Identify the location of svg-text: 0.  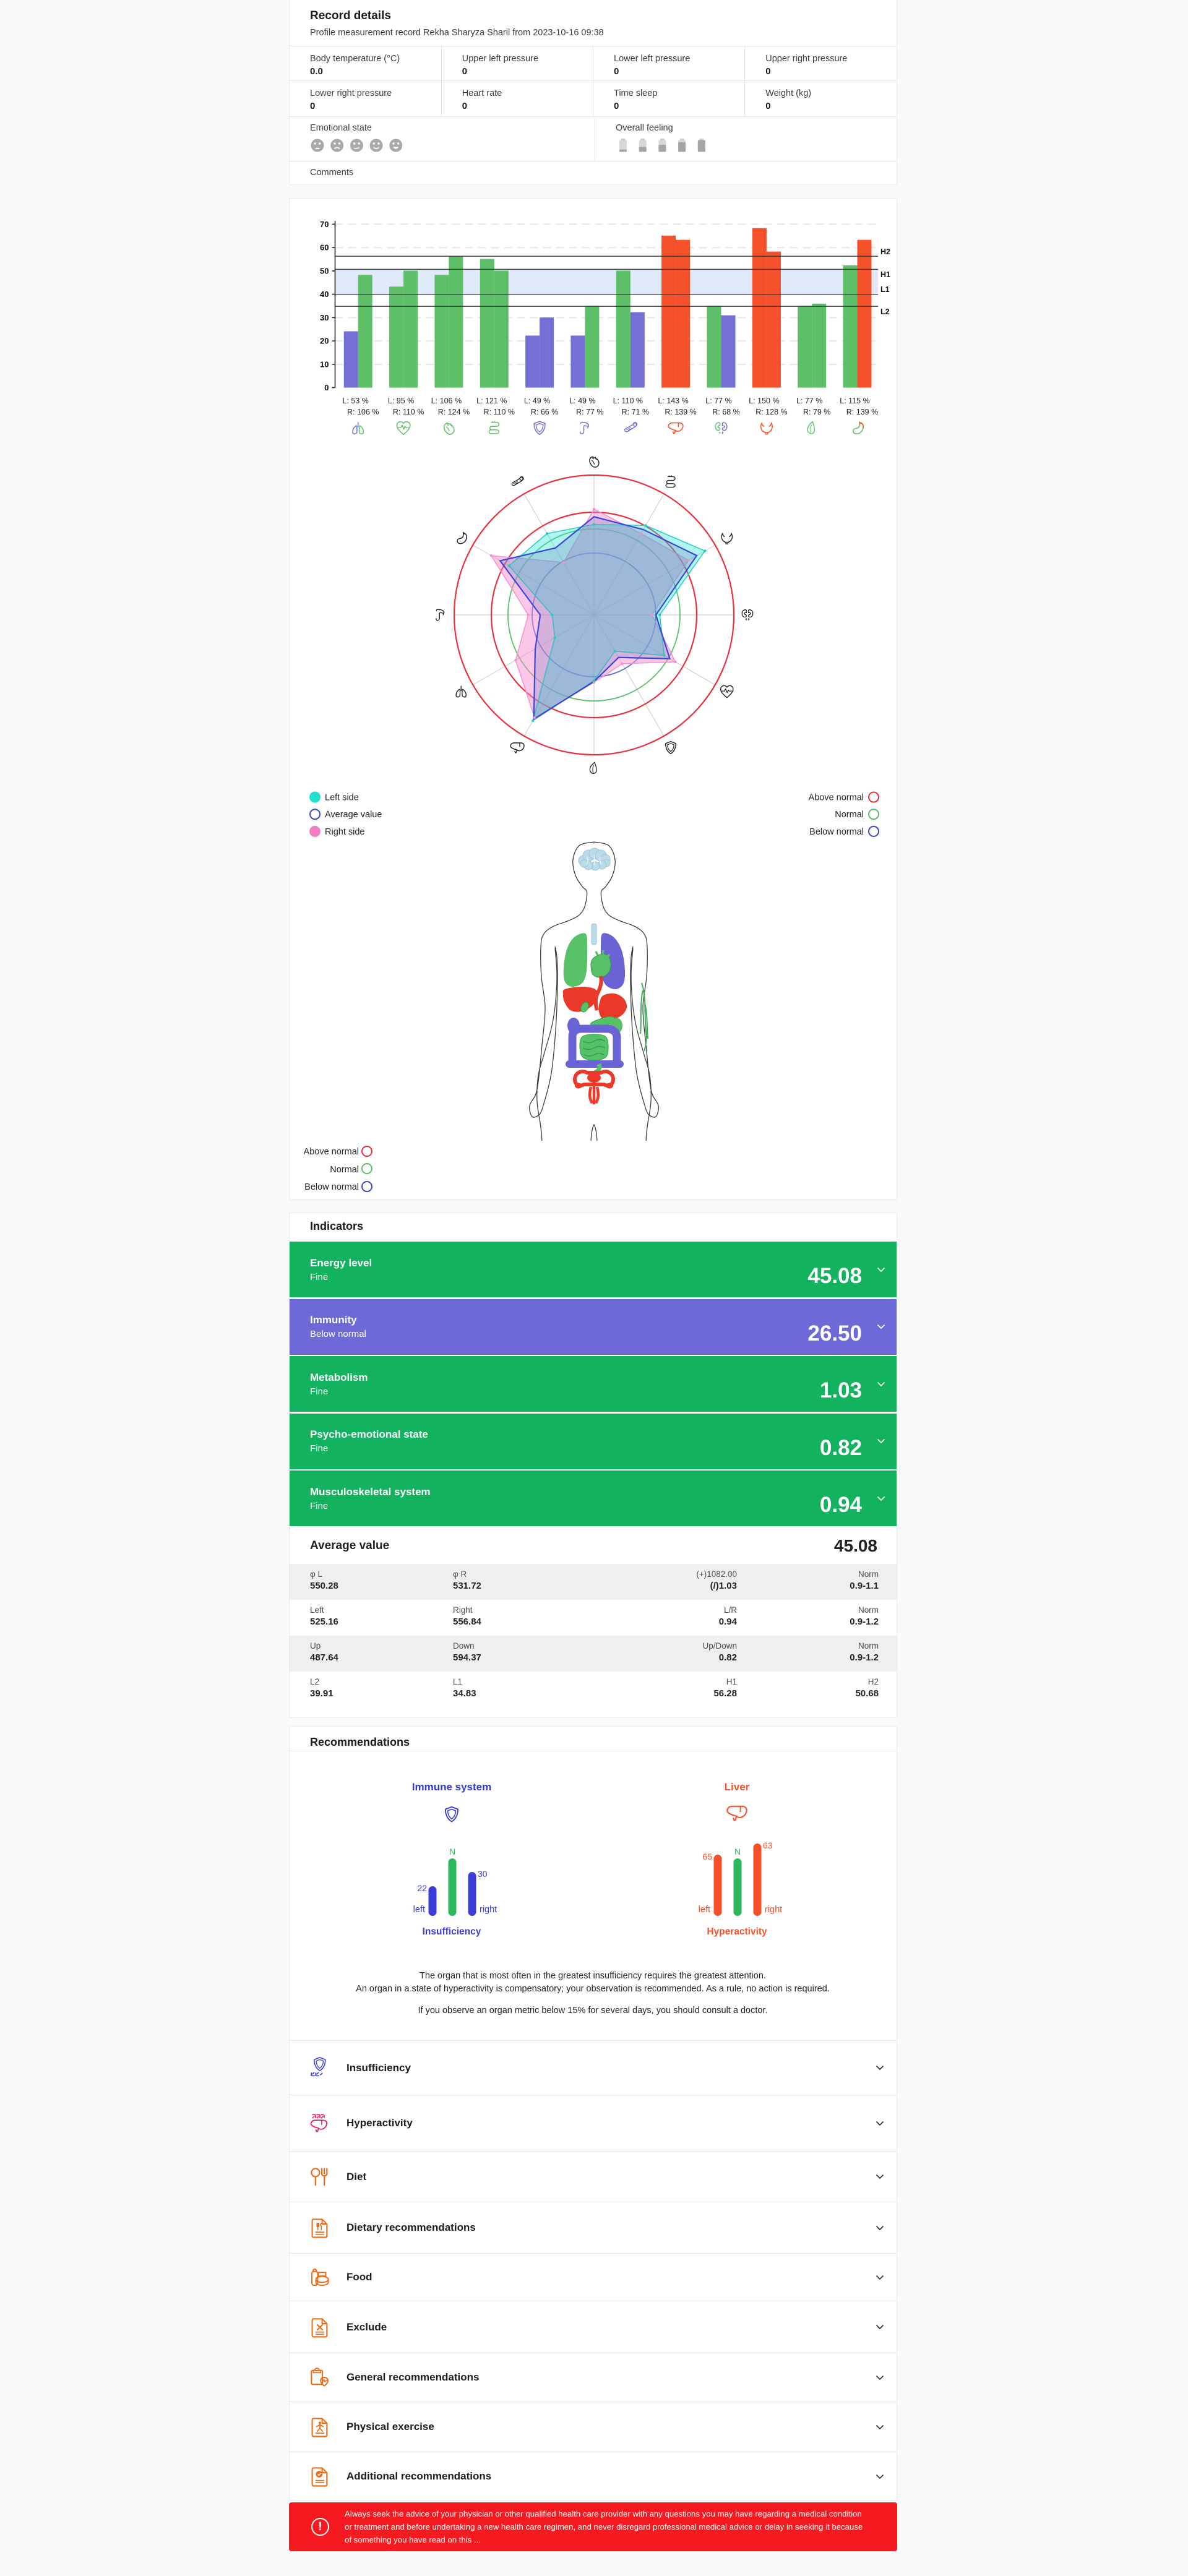
(326, 387).